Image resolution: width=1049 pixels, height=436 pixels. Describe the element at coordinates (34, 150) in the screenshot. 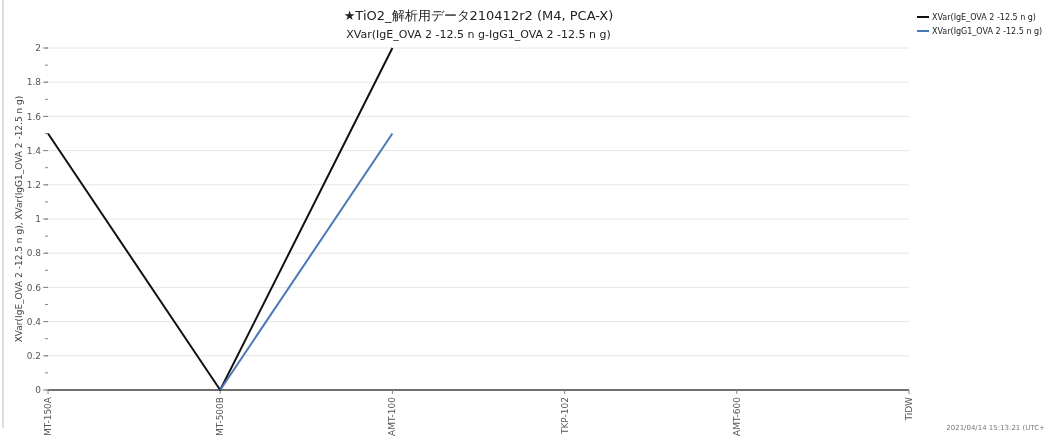

I see `y-tick-label: 1.4` at that location.